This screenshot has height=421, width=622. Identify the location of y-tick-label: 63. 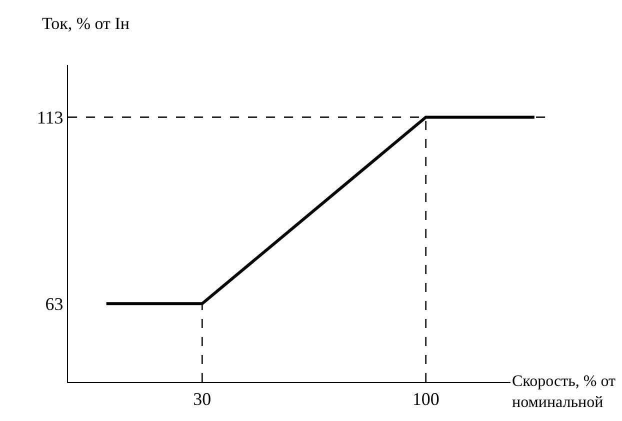
(54, 304).